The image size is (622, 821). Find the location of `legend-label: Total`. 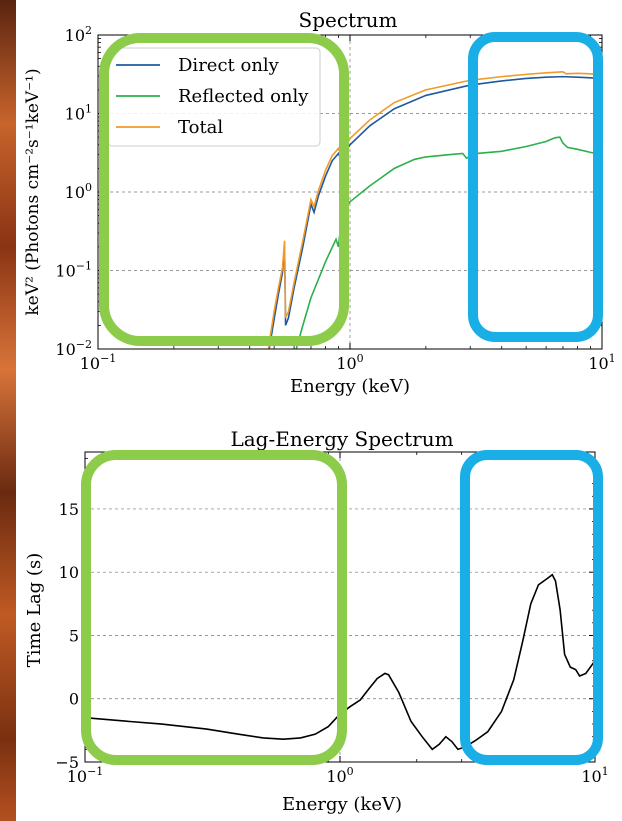

legend-label: Total is located at coordinates (200, 127).